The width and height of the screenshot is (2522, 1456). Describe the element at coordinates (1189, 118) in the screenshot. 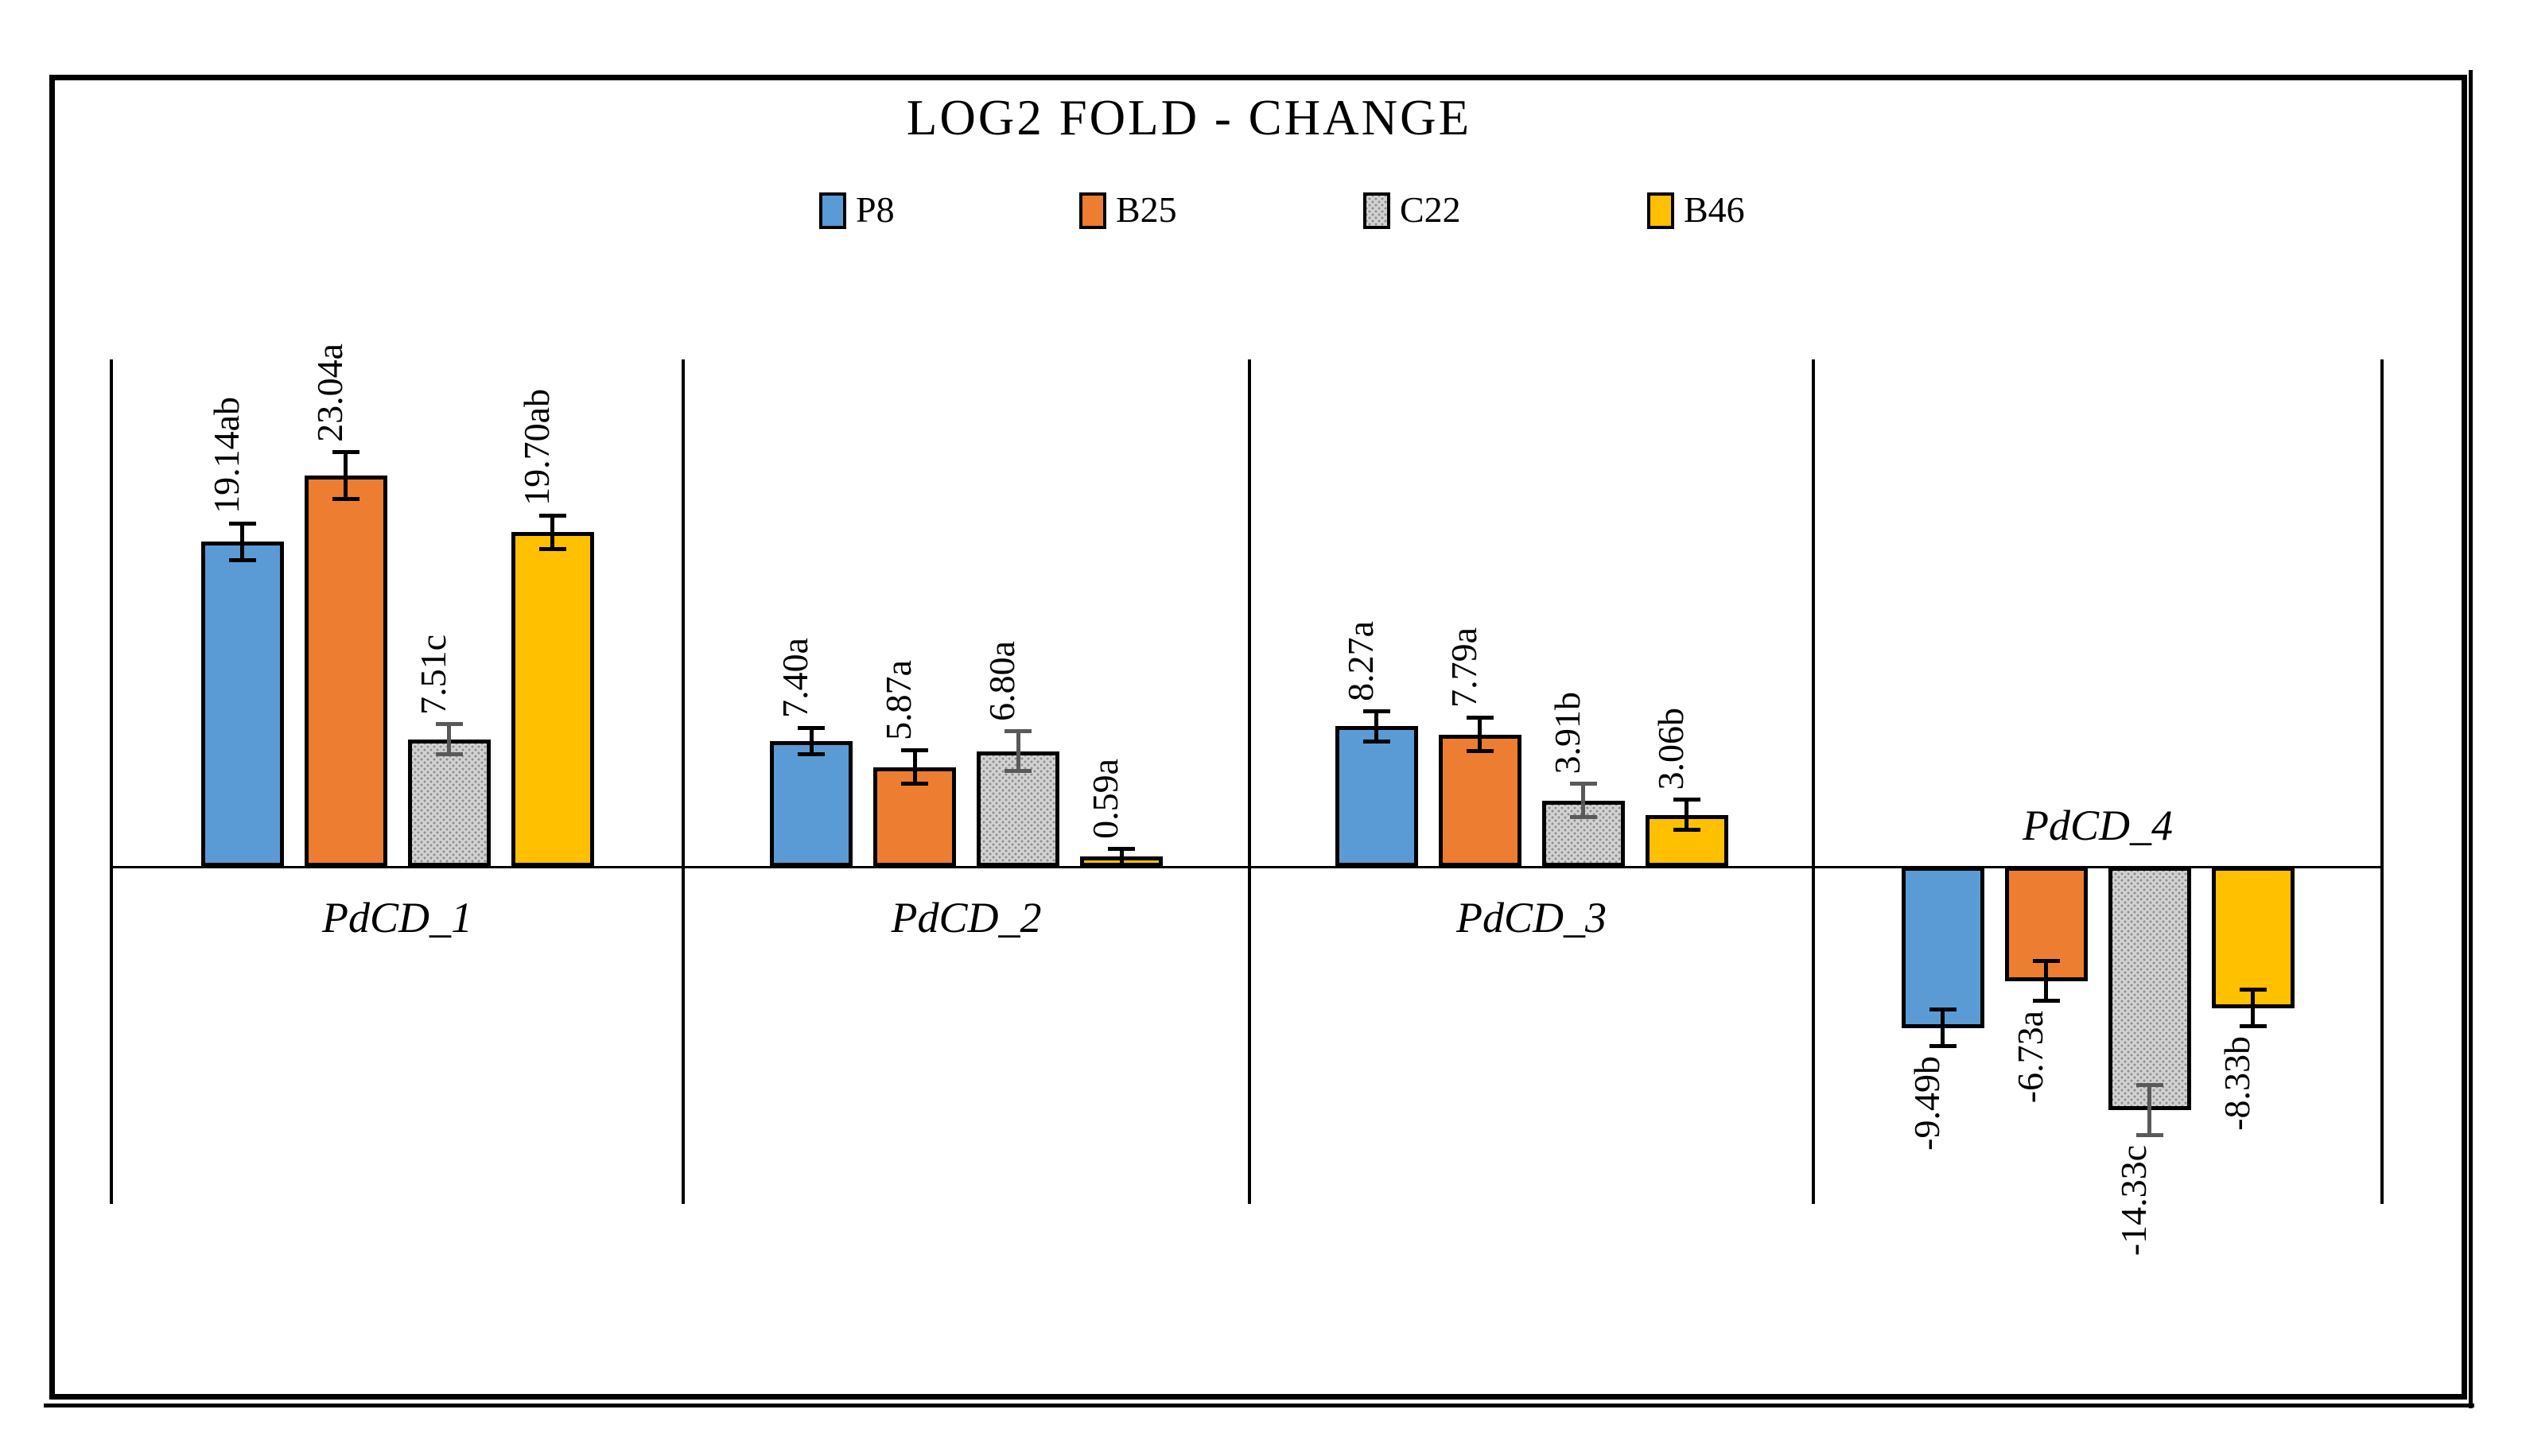

I see `chart-title: LOG2 FOLD - CHANGE` at that location.